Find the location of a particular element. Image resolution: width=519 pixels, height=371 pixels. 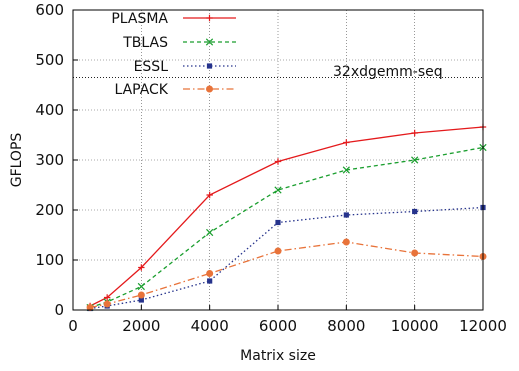

legend-label-essl: ESSL is located at coordinates (151, 67).